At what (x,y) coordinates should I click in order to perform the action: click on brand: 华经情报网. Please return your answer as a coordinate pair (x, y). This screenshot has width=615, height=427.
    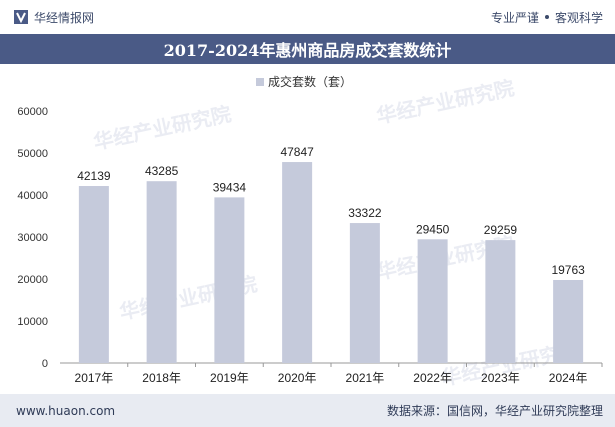
    Looking at the image, I should click on (54, 17).